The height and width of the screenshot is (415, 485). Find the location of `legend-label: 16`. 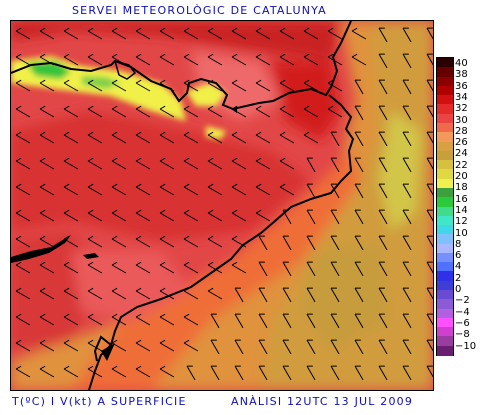

legend-label: 16 is located at coordinates (461, 199).